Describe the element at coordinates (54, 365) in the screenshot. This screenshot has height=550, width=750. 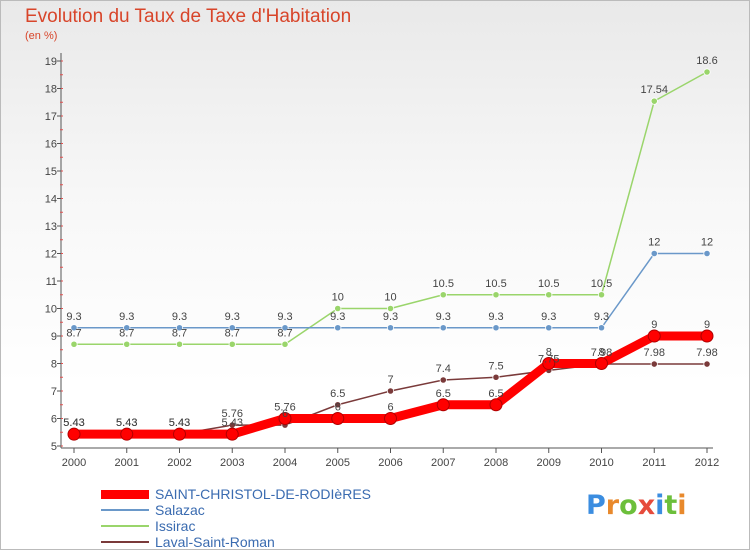
I see `y-tick-label: 8` at that location.